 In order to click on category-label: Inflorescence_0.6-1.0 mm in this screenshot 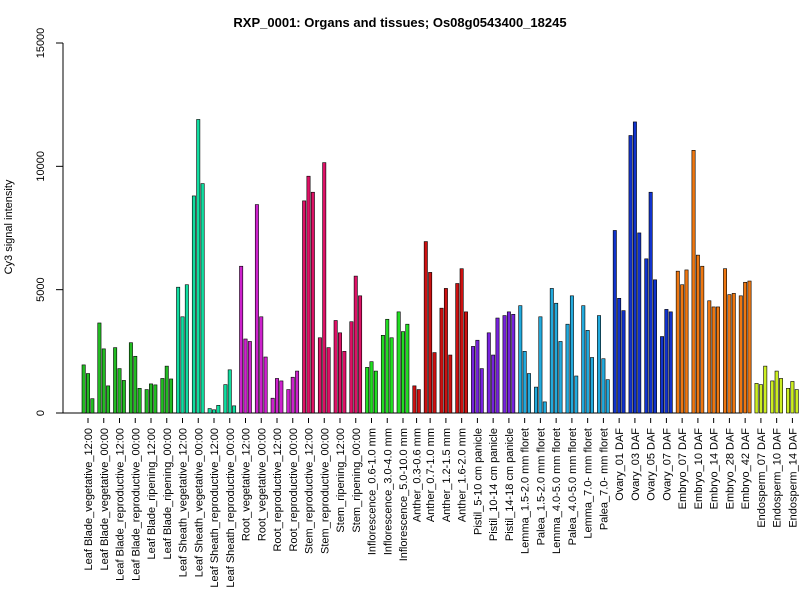, I will do `click(373, 491)`.